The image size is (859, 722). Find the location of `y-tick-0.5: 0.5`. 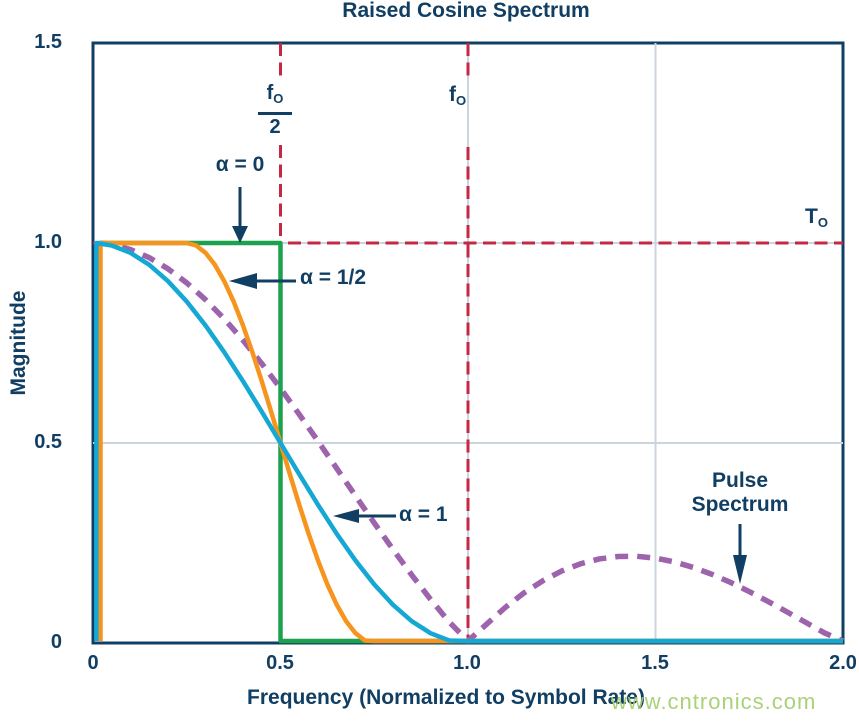

y-tick-0.5: 0.5 is located at coordinates (48, 442).